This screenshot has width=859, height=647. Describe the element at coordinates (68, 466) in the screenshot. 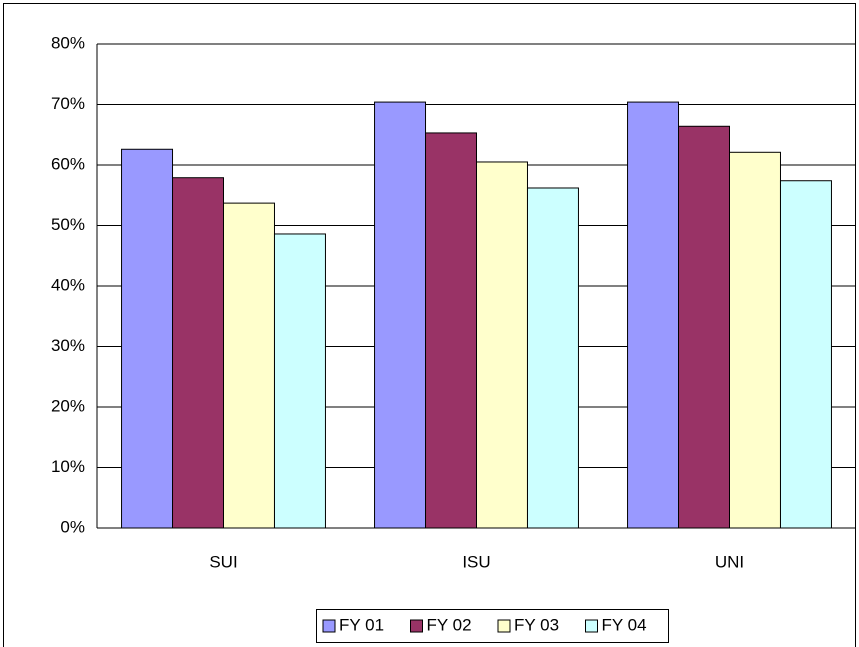

I see `y-tick-label: 10%` at that location.